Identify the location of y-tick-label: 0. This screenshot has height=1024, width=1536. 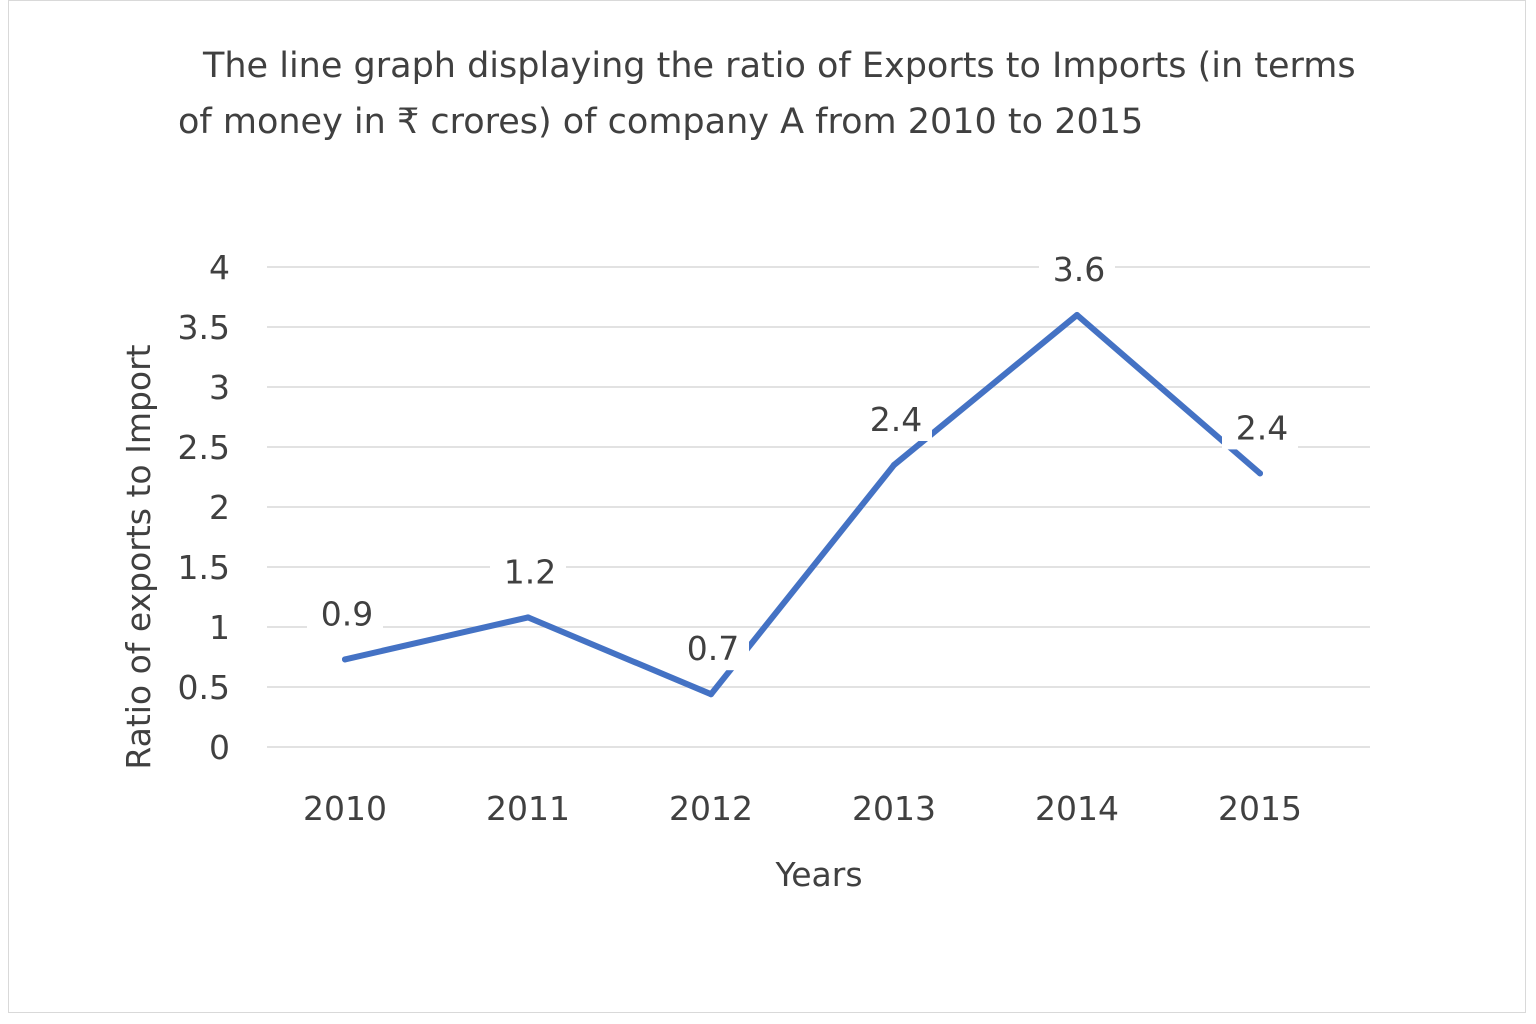
(219, 747).